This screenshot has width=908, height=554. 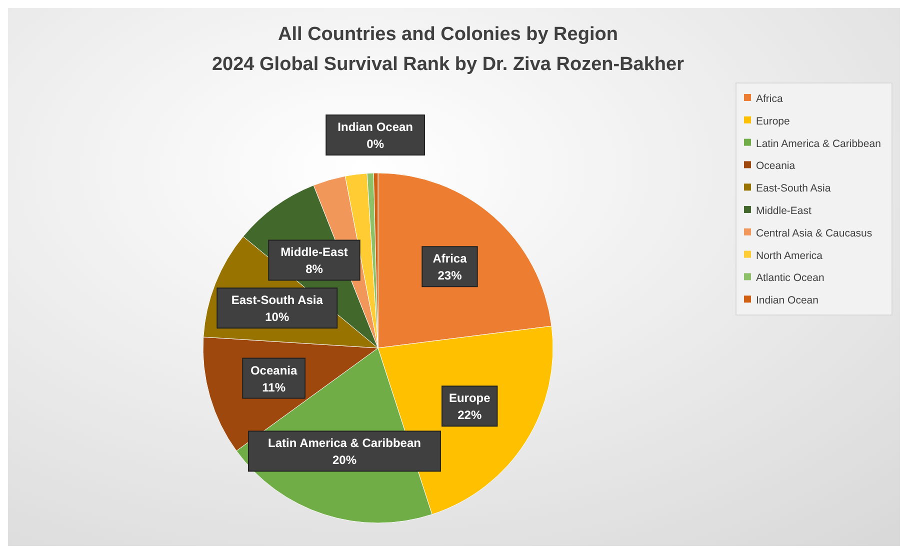 What do you see at coordinates (314, 252) in the screenshot?
I see `slice-label: Middle-East` at bounding box center [314, 252].